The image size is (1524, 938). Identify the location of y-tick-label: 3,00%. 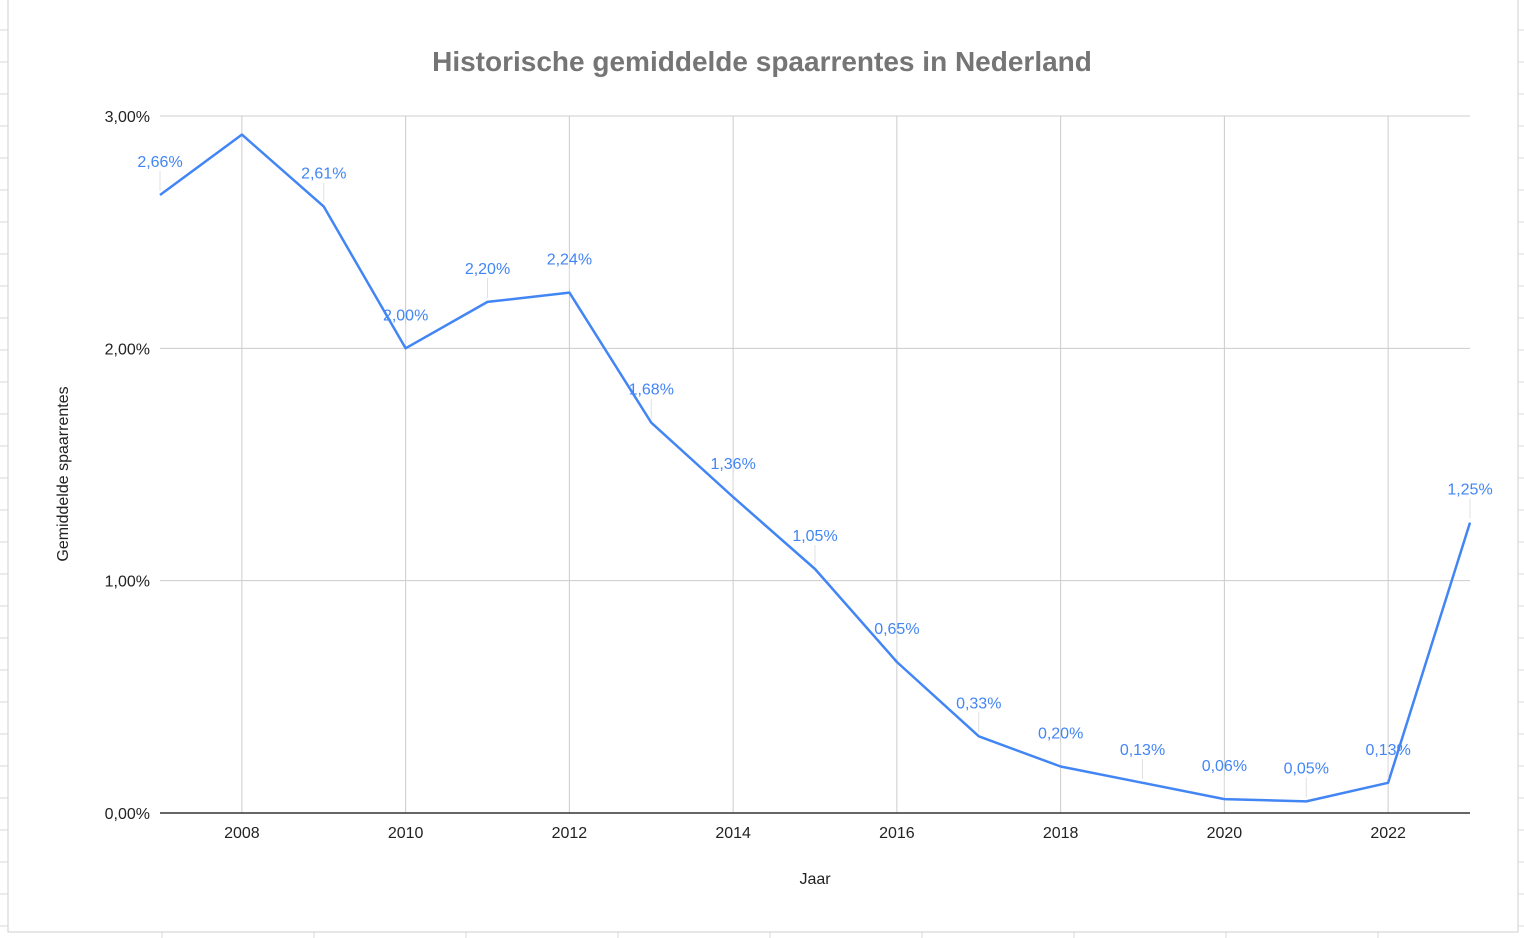
(127, 117).